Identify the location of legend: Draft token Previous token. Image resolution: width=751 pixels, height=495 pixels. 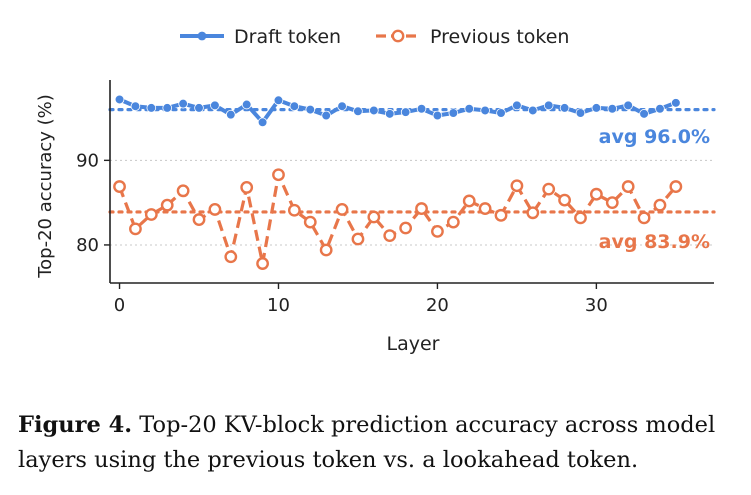
(374, 37).